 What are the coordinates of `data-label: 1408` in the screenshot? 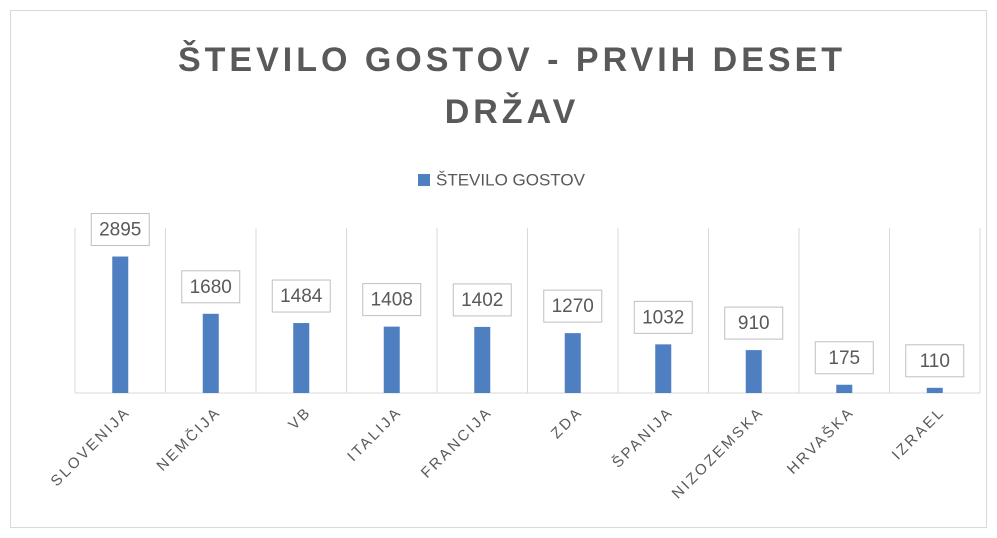 It's located at (392, 300).